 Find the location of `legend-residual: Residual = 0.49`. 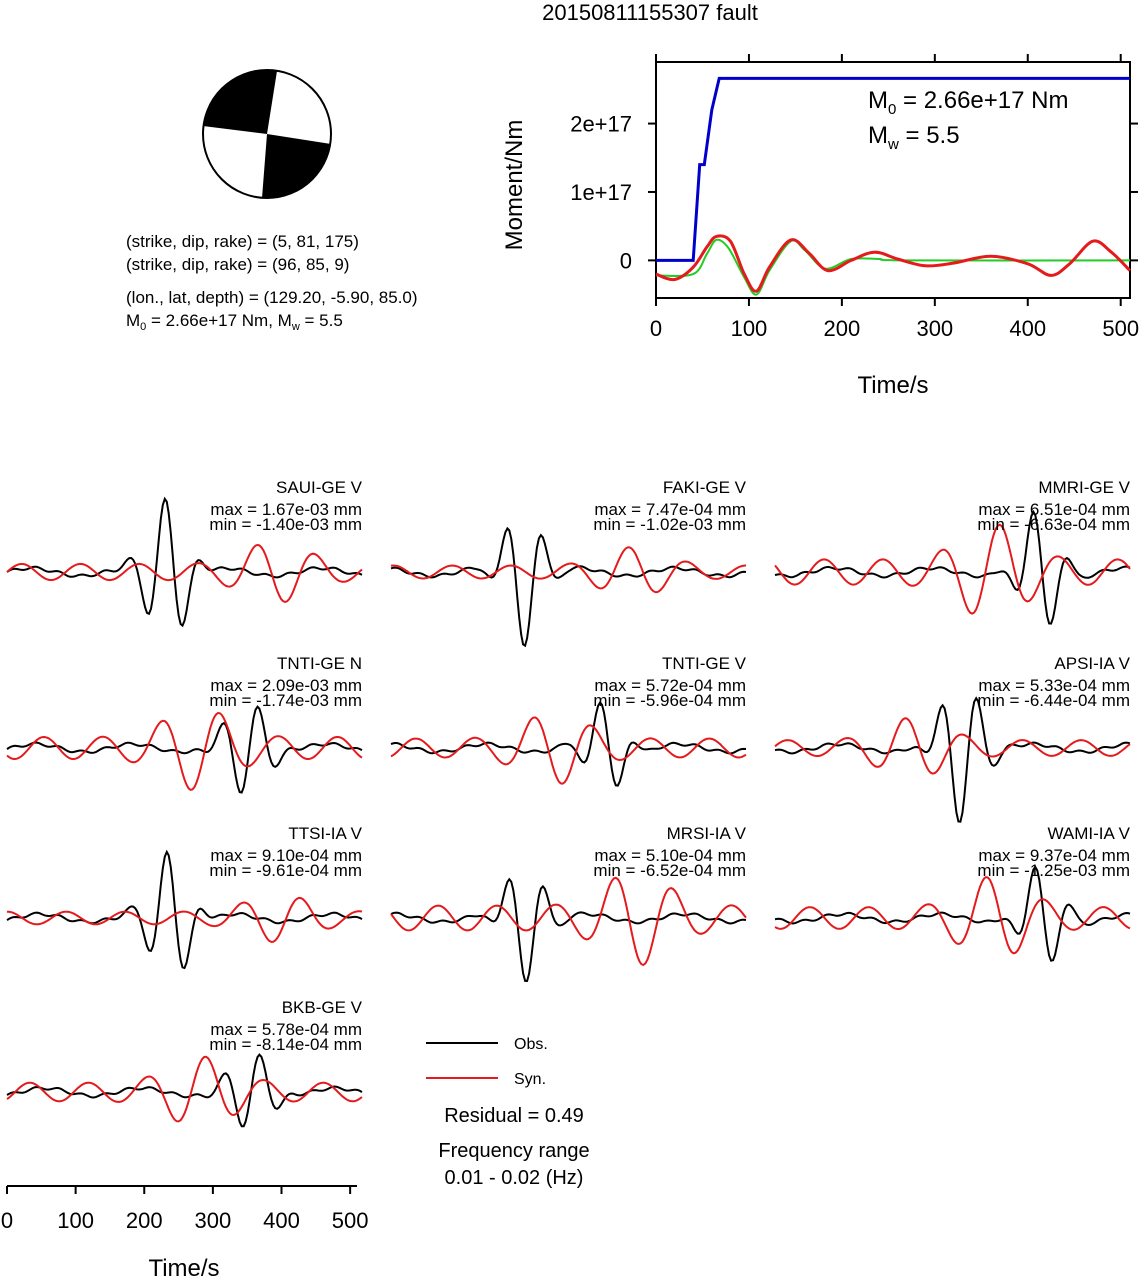

legend-residual: Residual = 0.49 is located at coordinates (514, 1116).